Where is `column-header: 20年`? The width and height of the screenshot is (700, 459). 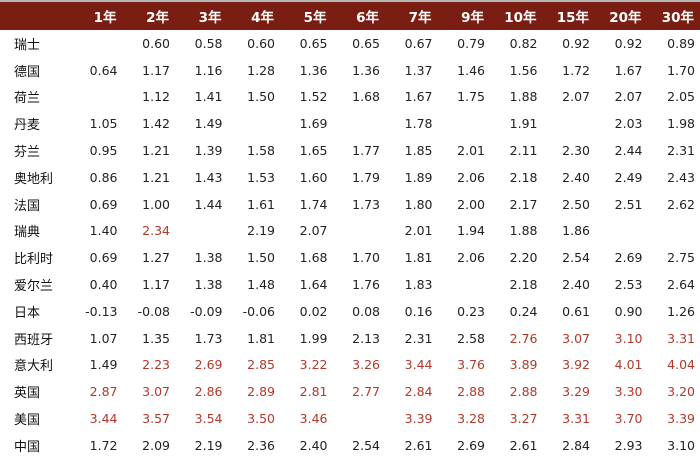
column-header: 20年 is located at coordinates (621, 16).